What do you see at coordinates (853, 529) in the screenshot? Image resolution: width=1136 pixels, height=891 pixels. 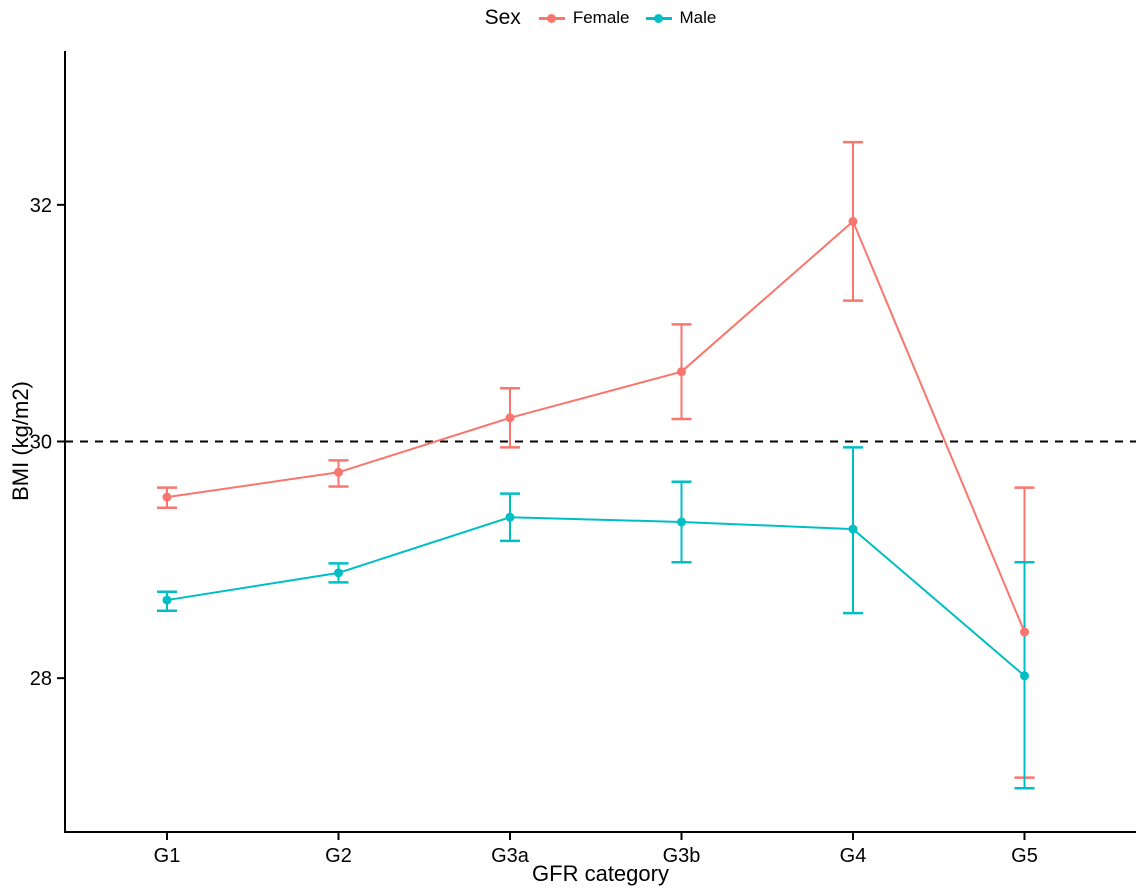 I see `data-point-male-g4` at bounding box center [853, 529].